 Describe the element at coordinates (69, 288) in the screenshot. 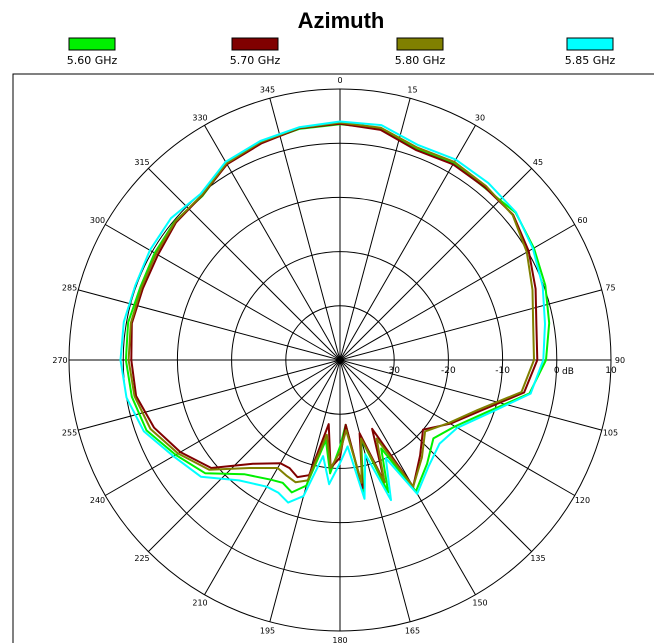

I see `angle-tick-label: 285` at that location.